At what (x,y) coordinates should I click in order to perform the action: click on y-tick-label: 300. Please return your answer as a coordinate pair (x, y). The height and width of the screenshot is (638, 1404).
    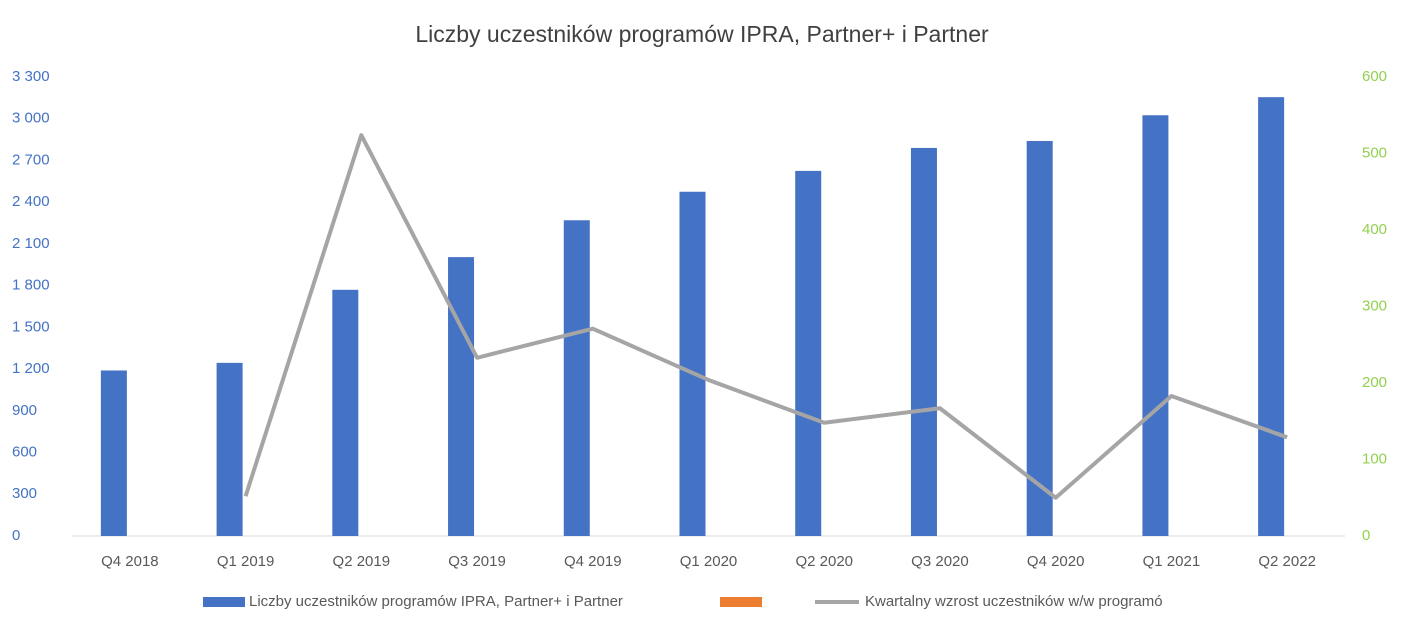
    Looking at the image, I should click on (24, 493).